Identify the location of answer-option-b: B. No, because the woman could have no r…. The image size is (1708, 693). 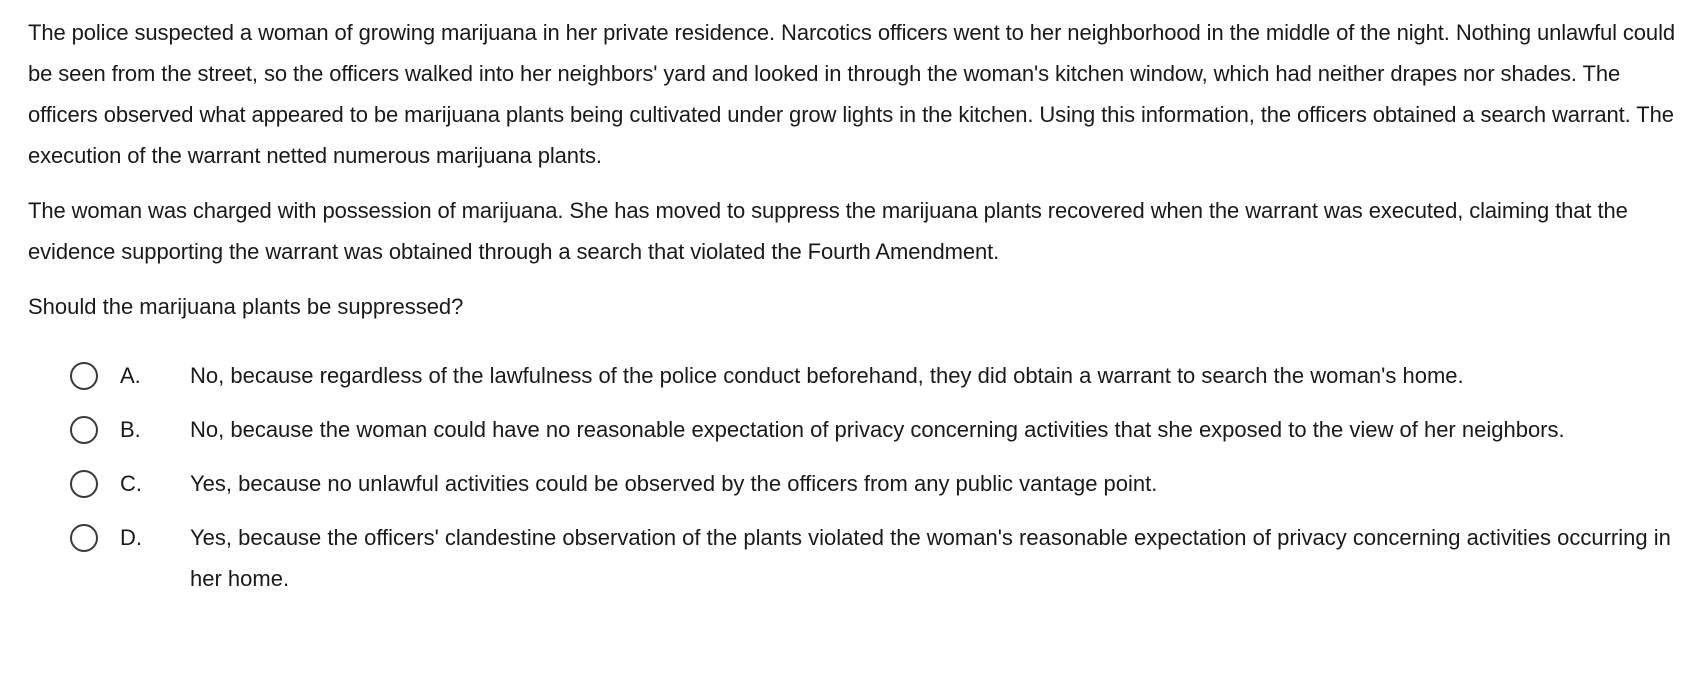
(875, 429).